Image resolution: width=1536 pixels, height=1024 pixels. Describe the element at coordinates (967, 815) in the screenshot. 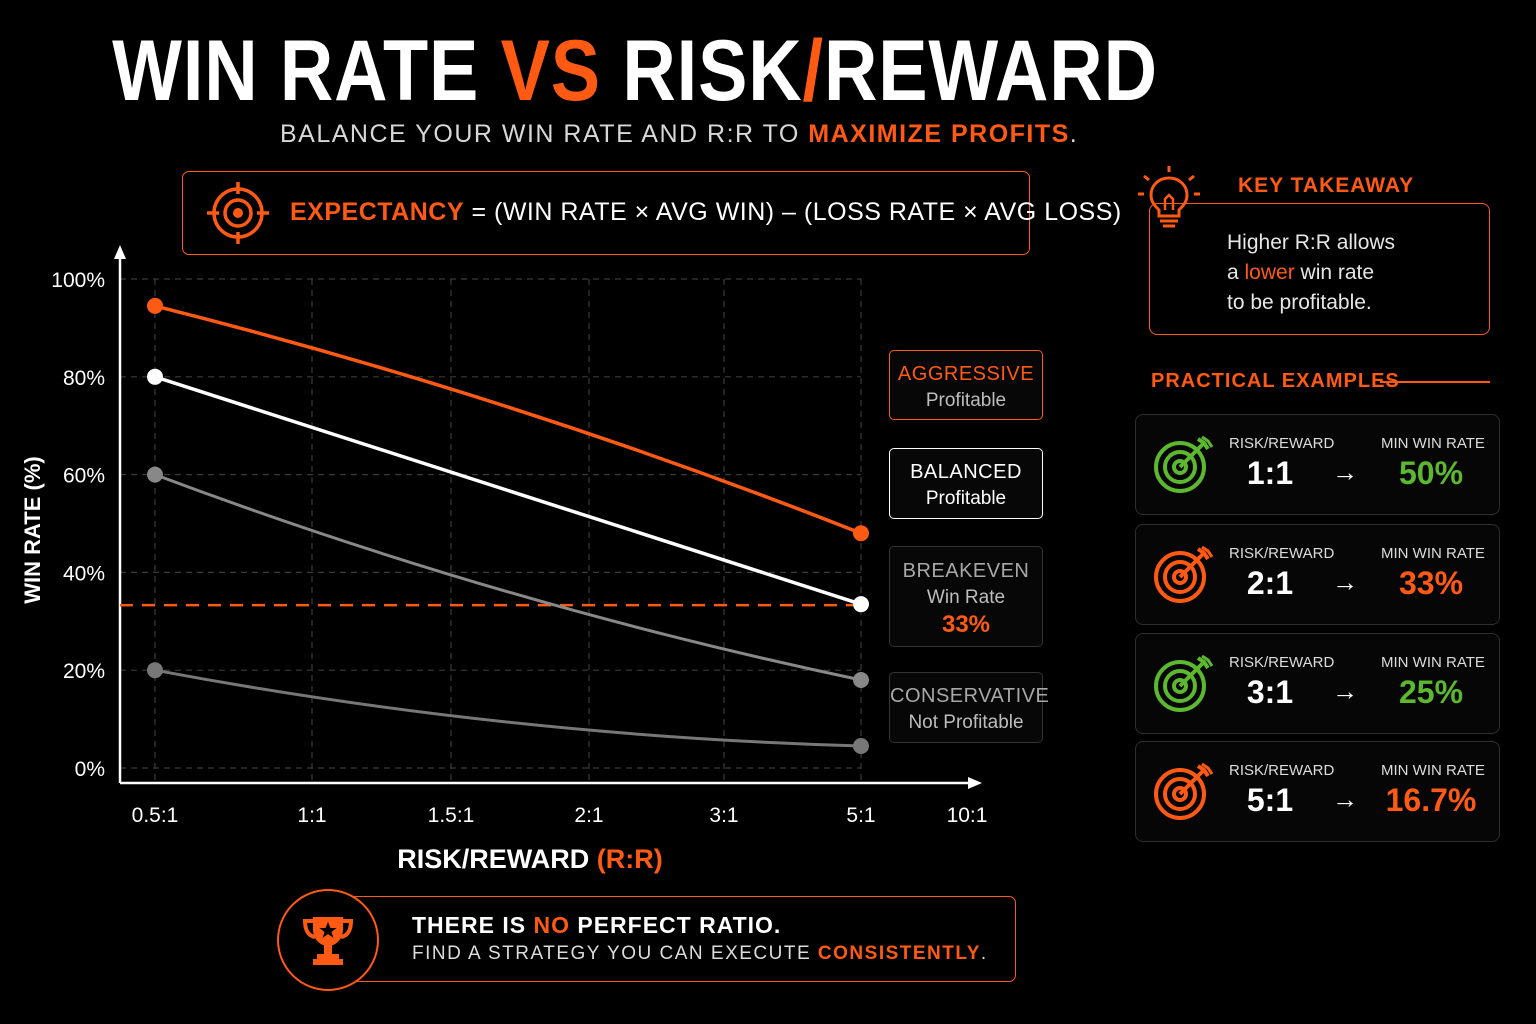

I see `x-tick-label: 10:1` at that location.